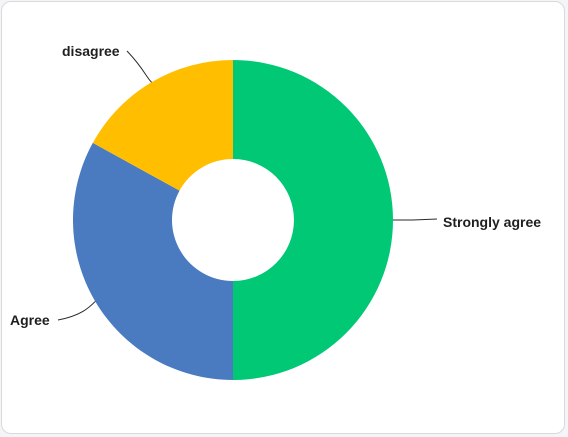 Image resolution: width=568 pixels, height=437 pixels. I want to click on slice-label-strongly-agree: Strongly agree, so click(492, 222).